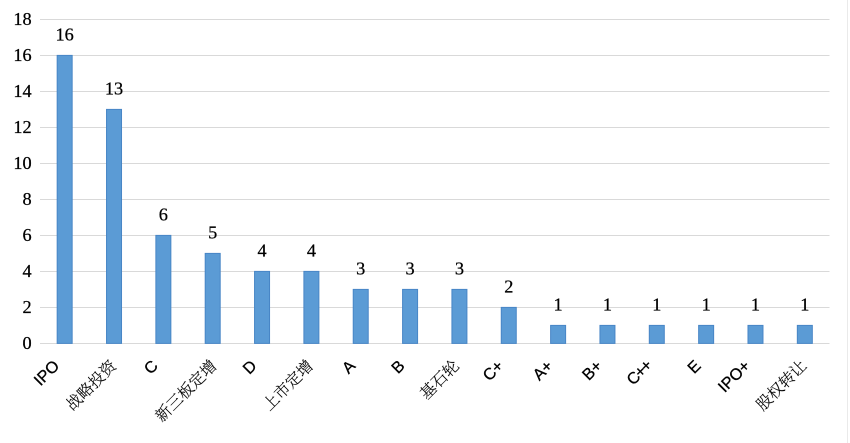  I want to click on svg-text: 14, so click(22, 91).